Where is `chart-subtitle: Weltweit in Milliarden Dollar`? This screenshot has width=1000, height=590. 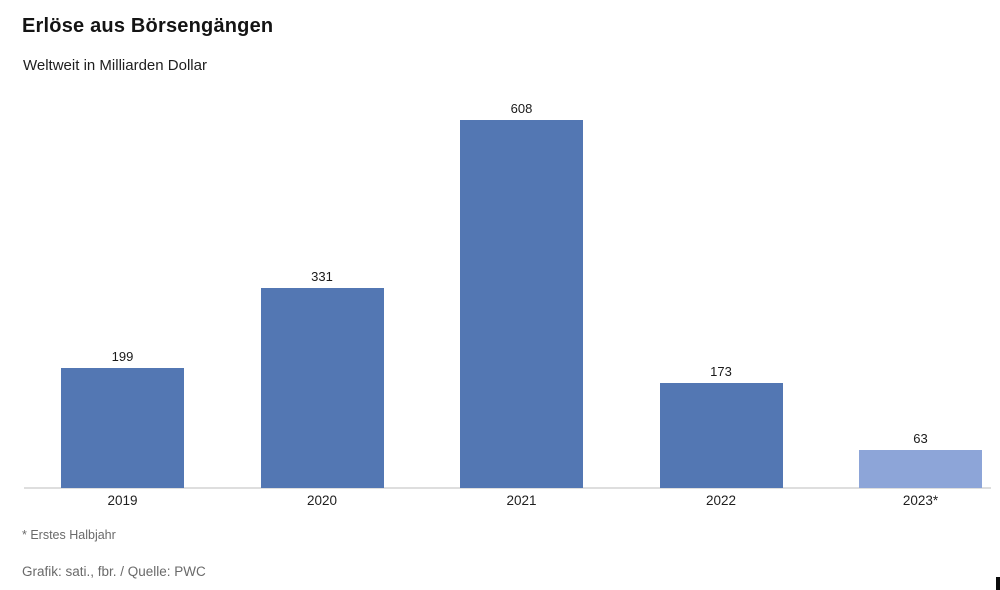
chart-subtitle: Weltweit in Milliarden Dollar is located at coordinates (115, 65).